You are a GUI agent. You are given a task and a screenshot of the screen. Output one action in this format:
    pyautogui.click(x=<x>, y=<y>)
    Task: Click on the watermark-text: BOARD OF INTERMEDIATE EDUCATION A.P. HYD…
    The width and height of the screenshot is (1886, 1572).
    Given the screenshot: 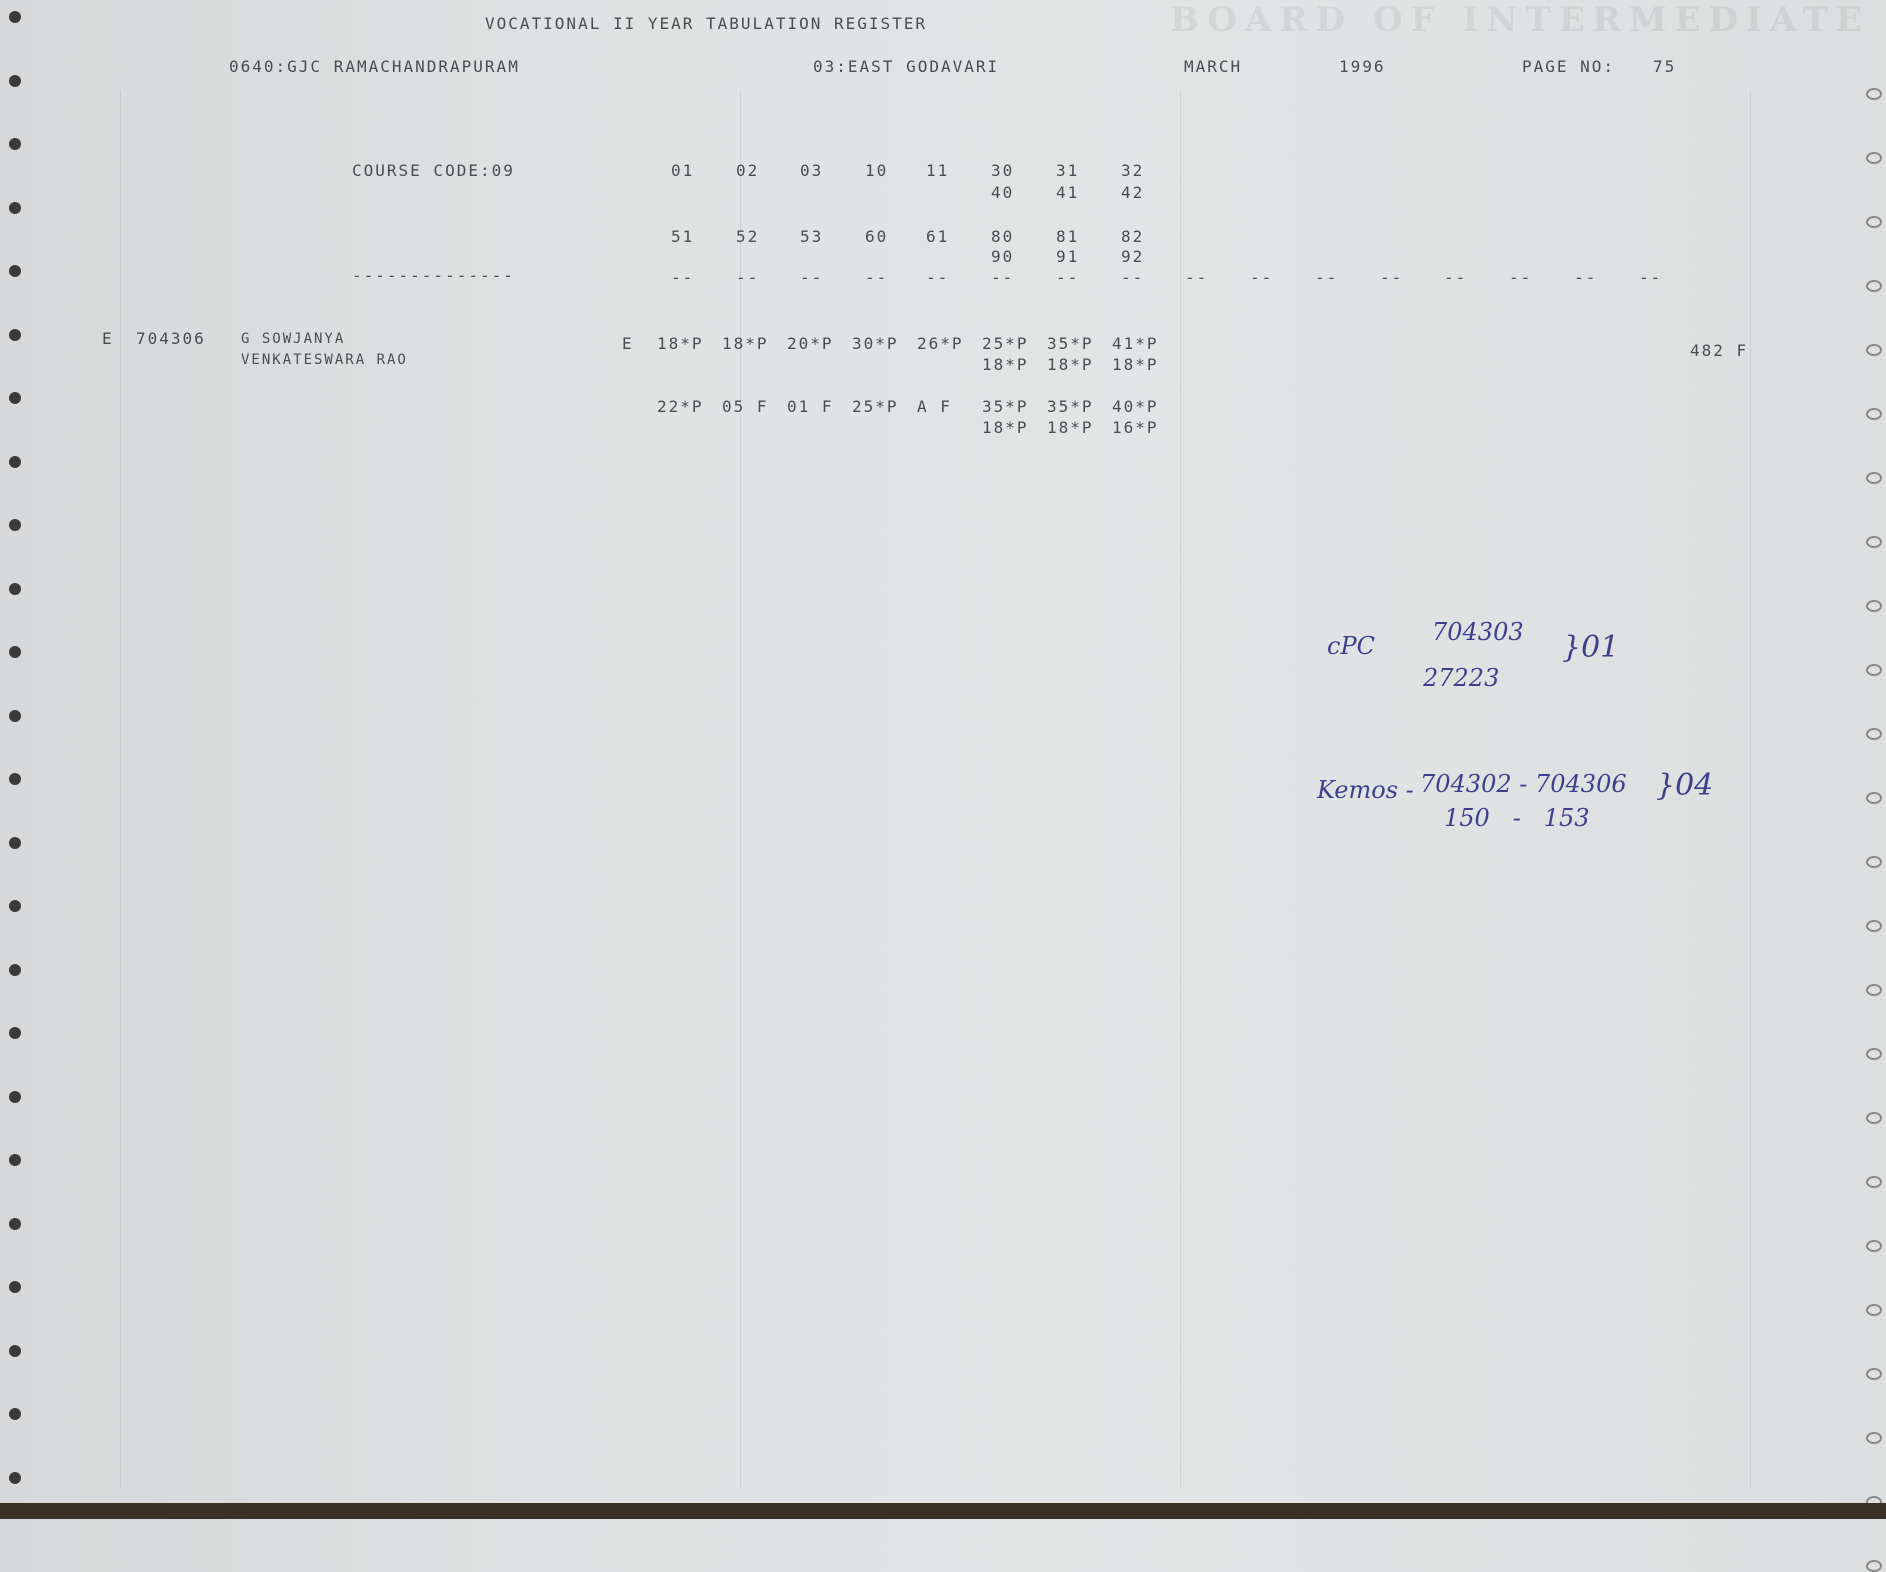 What is the action you would take?
    pyautogui.click(x=1520, y=20)
    